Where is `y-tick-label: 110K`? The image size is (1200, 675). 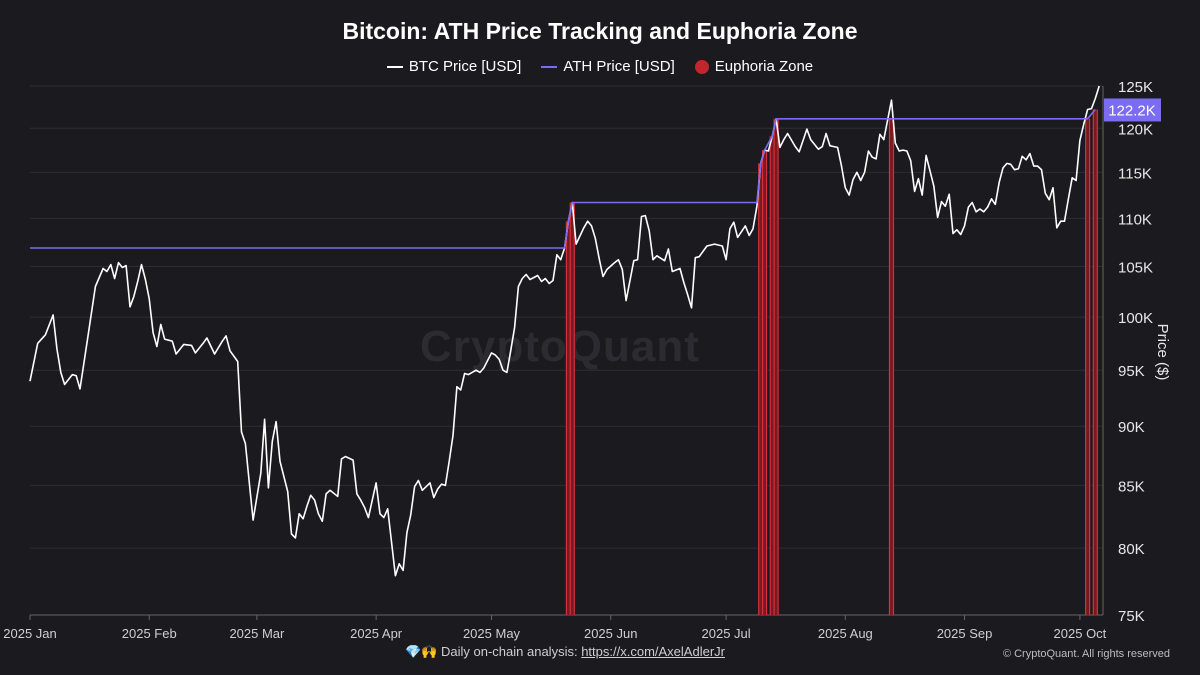 y-tick-label: 110K is located at coordinates (1135, 219).